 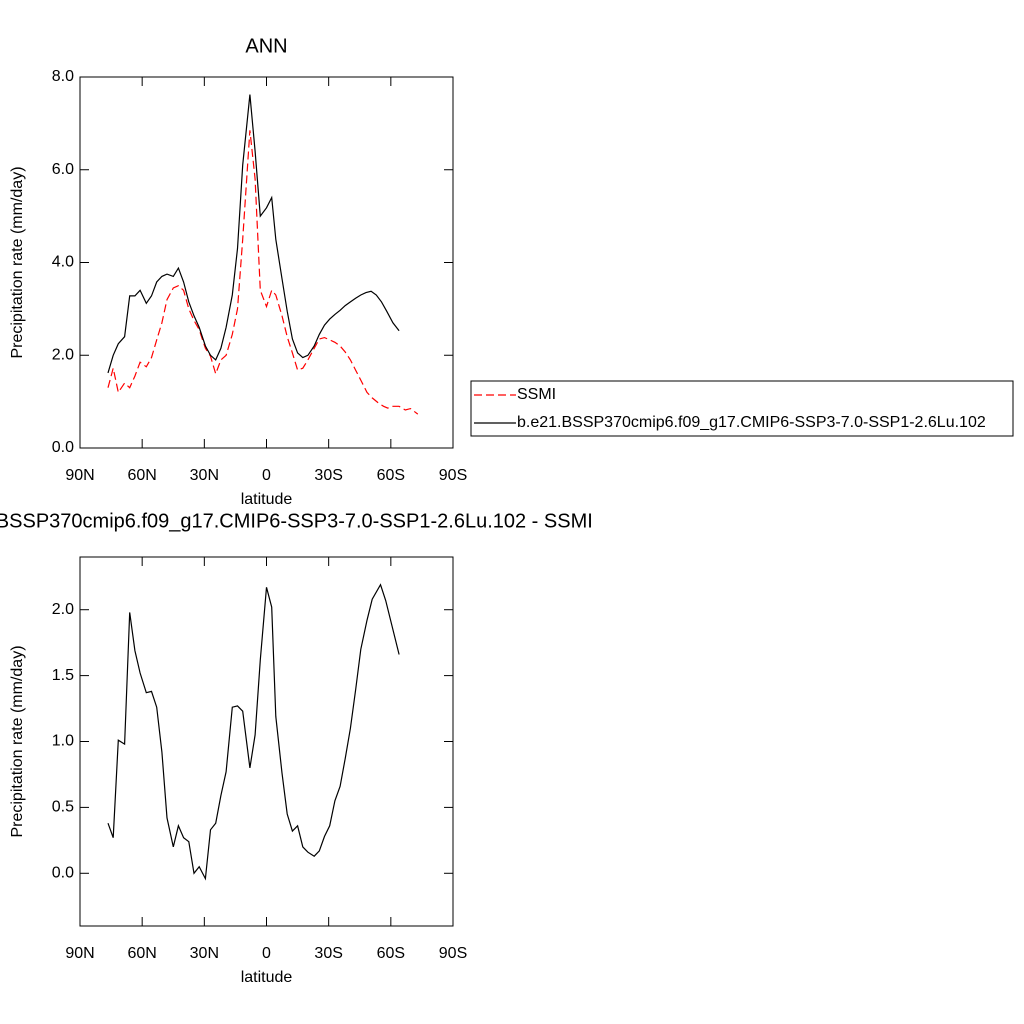 What do you see at coordinates (63, 169) in the screenshot?
I see `y-tick-label: 6.0` at bounding box center [63, 169].